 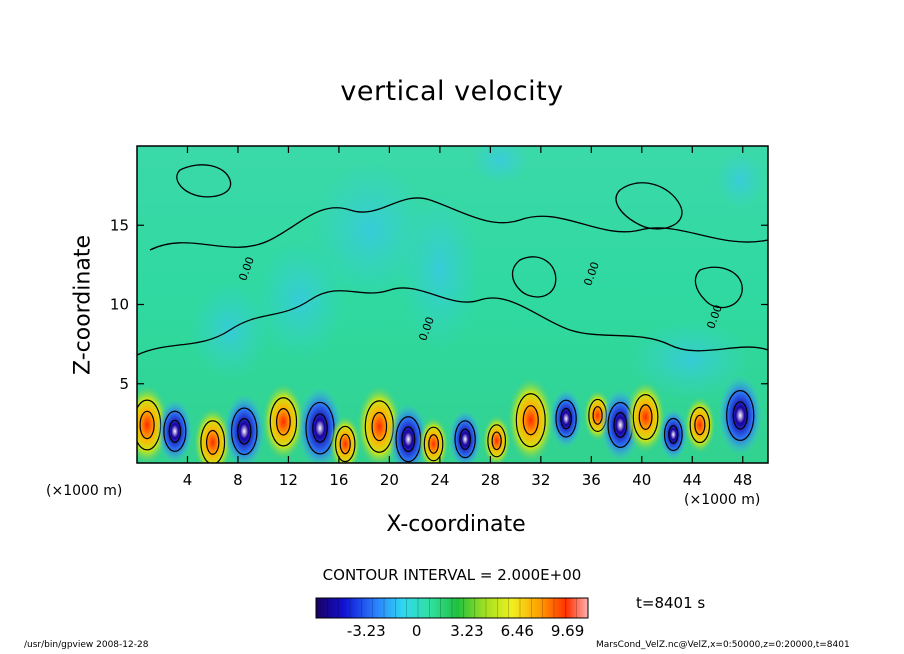 What do you see at coordinates (417, 631) in the screenshot?
I see `colorbar-tick-label-1: 0` at bounding box center [417, 631].